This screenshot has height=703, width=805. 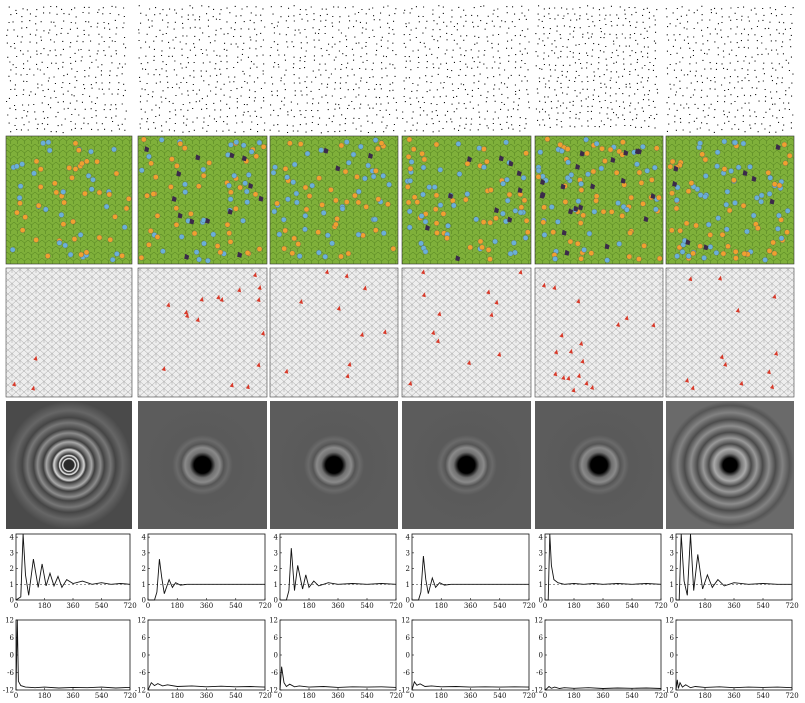 What do you see at coordinates (669, 621) in the screenshot?
I see `y-tick-label: 12` at bounding box center [669, 621].